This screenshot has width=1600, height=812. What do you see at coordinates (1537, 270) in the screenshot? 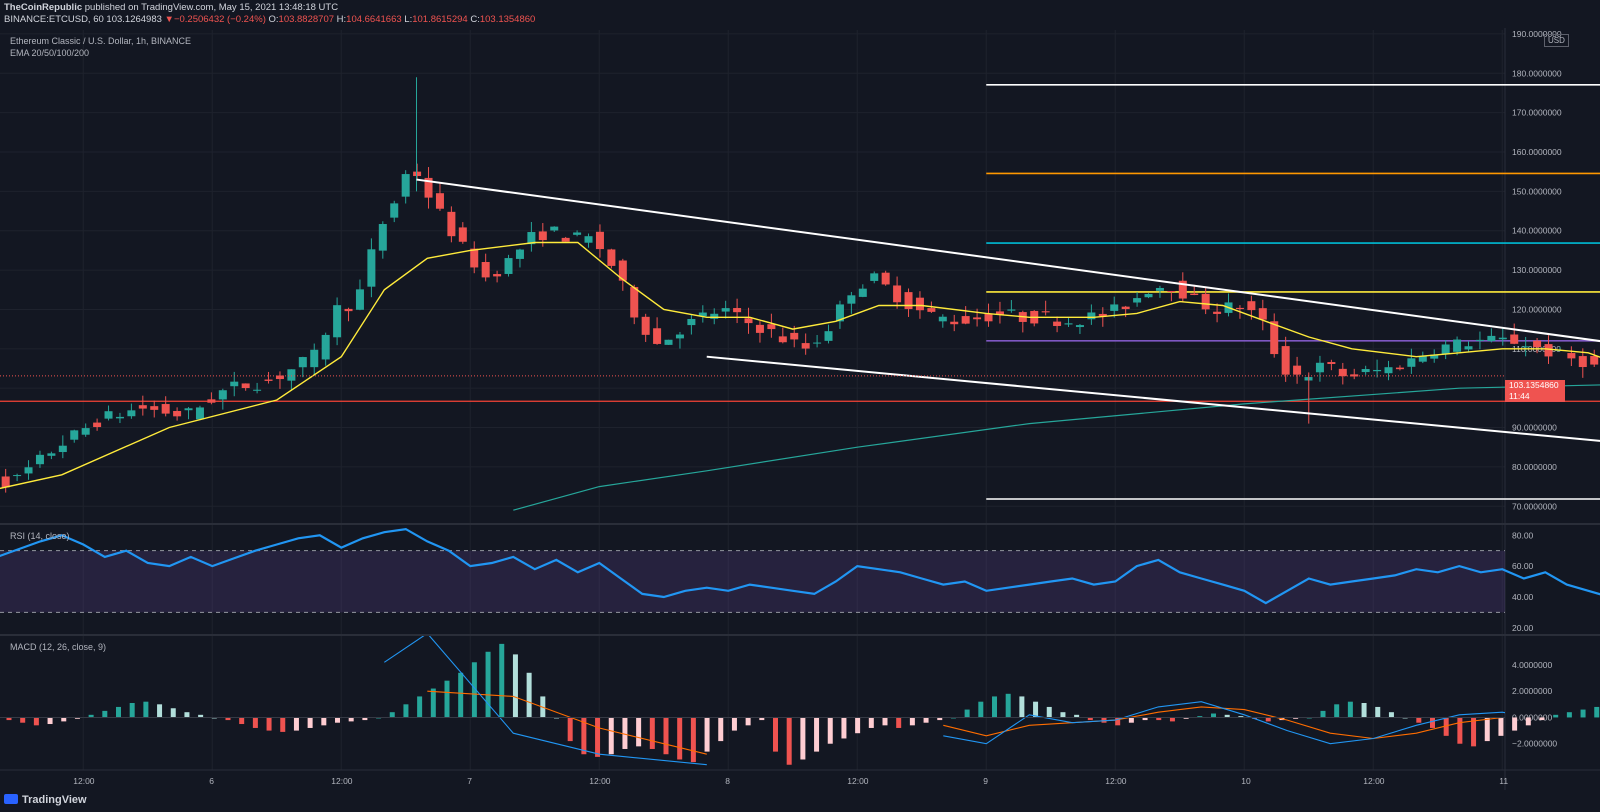
I see `price-tick-label: 130.0000000` at bounding box center [1537, 270].